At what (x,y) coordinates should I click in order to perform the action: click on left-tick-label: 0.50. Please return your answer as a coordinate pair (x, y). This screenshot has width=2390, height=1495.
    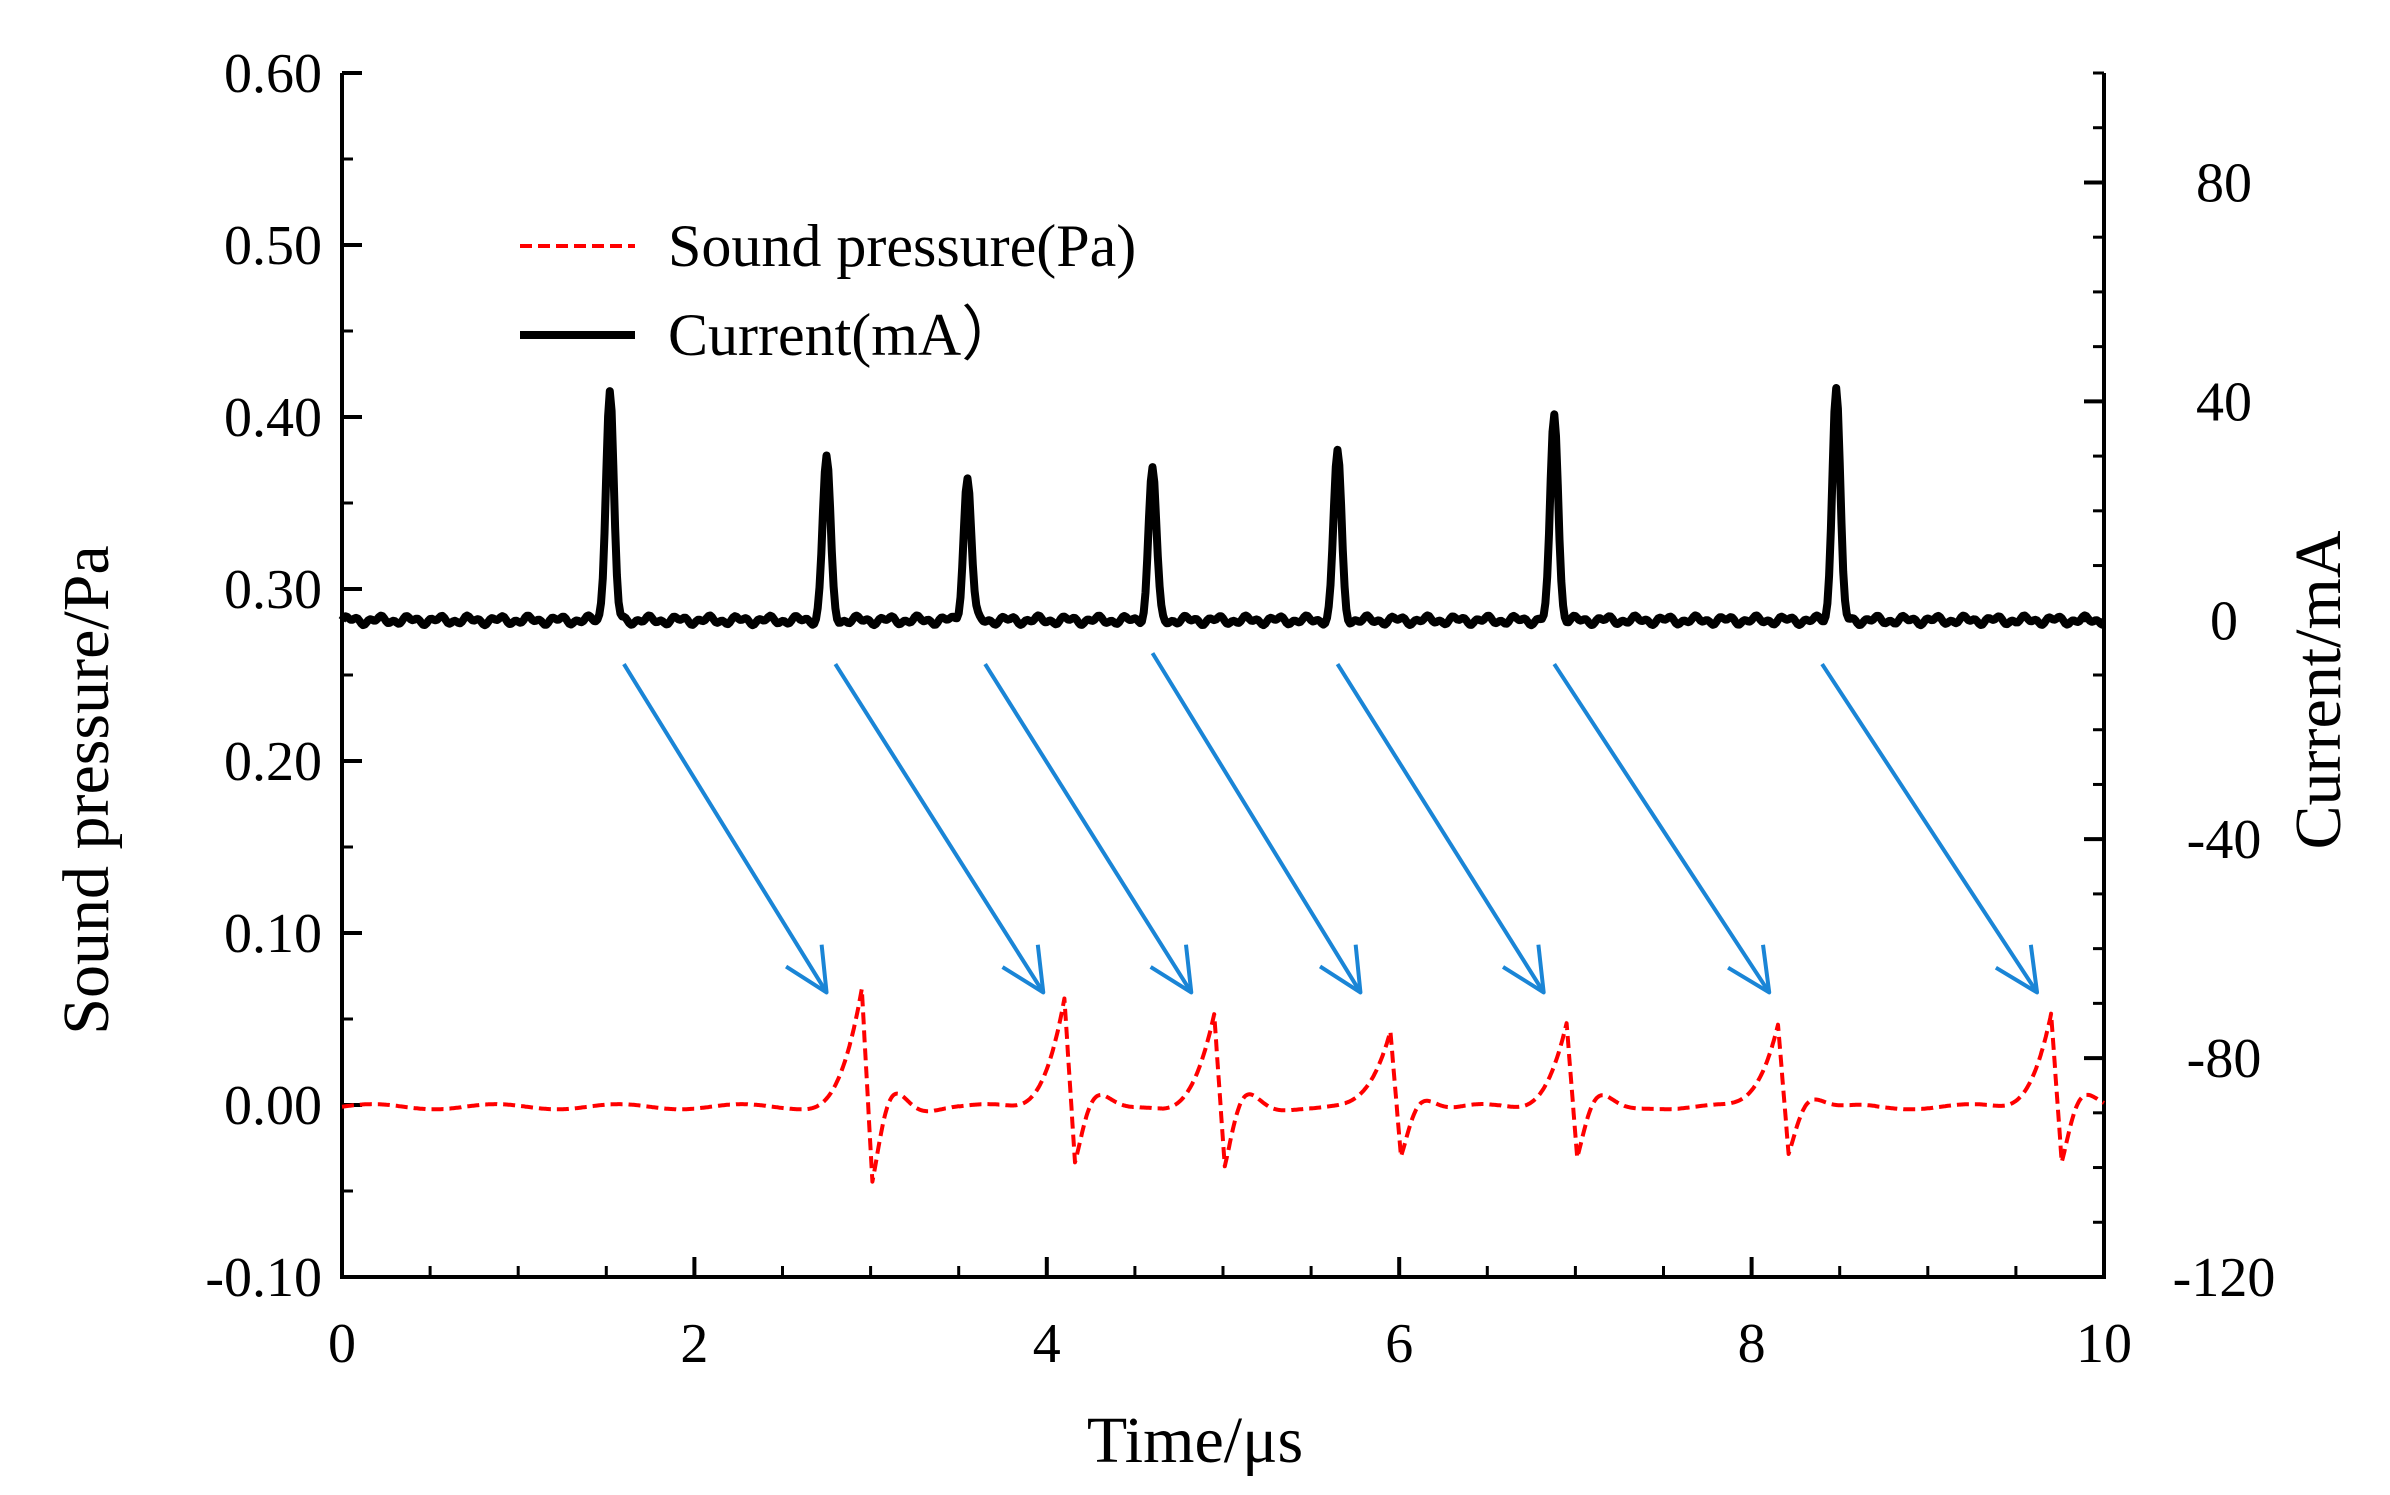
    Looking at the image, I should click on (273, 246).